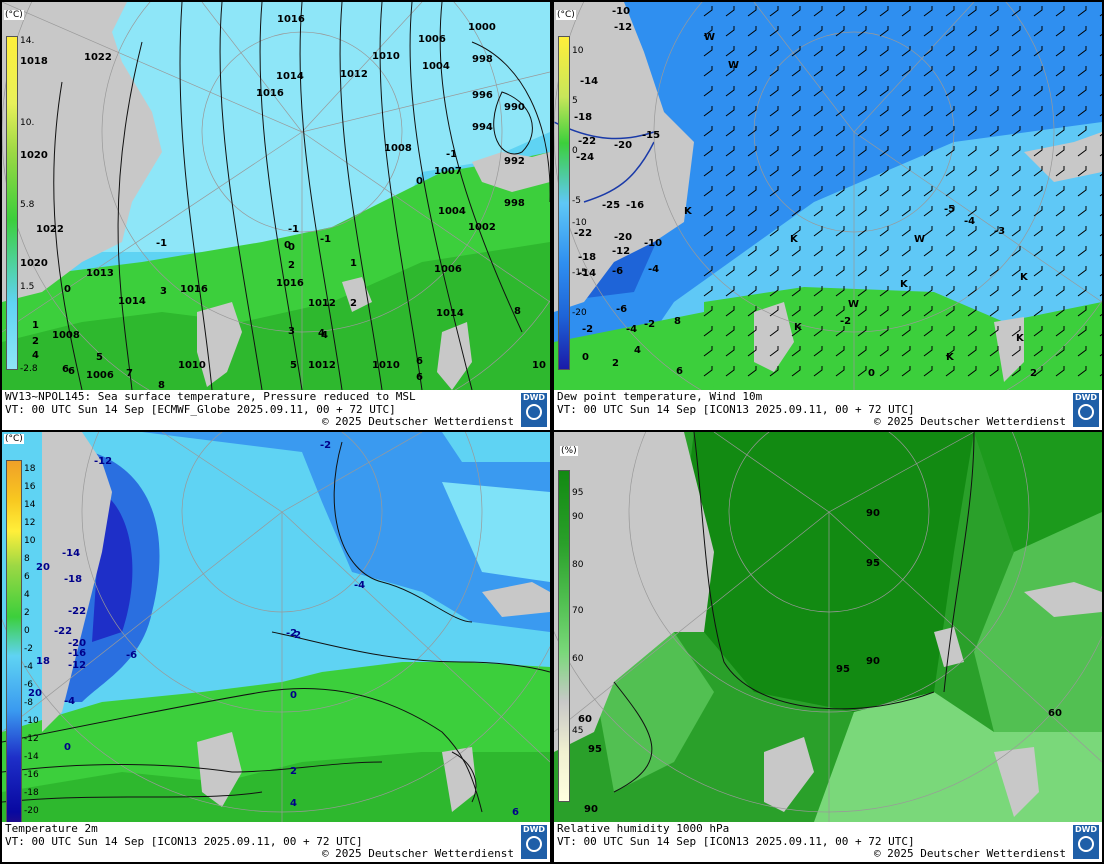 The image size is (1104, 864). Describe the element at coordinates (398, 148) in the screenshot. I see `map-label: 1008` at that location.